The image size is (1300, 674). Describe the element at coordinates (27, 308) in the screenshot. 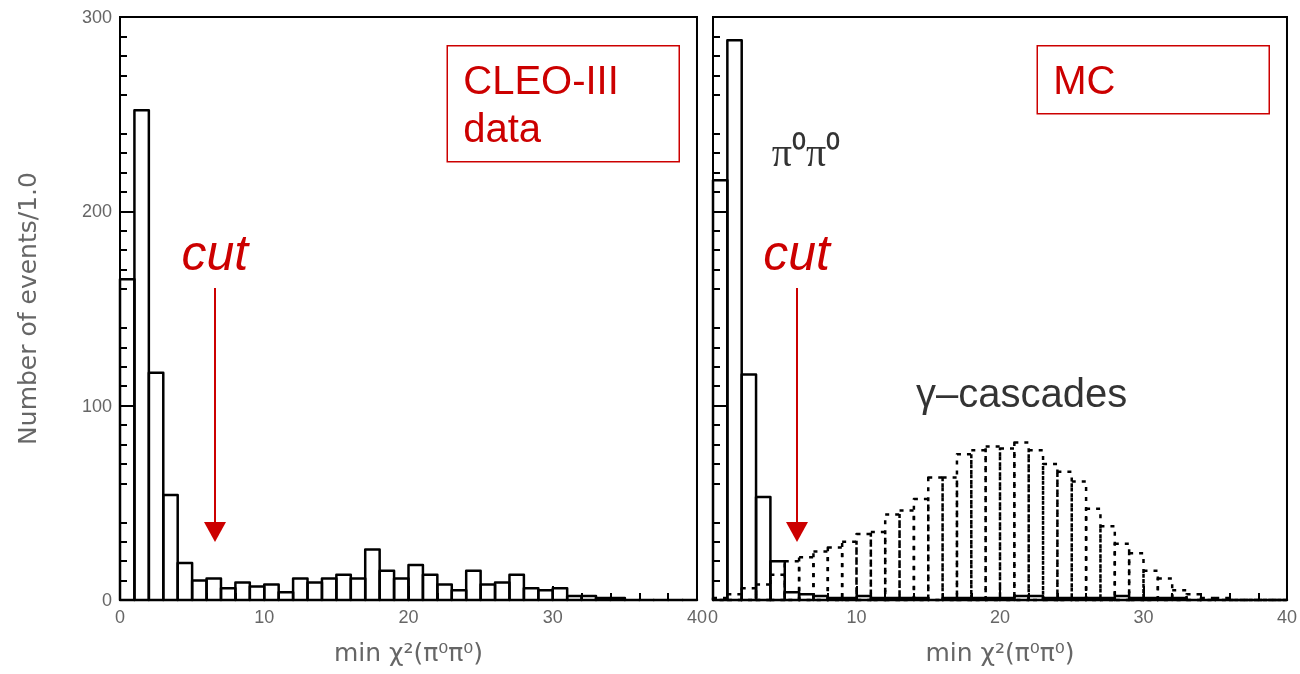

I see `y-axis-title: Number of events/1.0` at that location.